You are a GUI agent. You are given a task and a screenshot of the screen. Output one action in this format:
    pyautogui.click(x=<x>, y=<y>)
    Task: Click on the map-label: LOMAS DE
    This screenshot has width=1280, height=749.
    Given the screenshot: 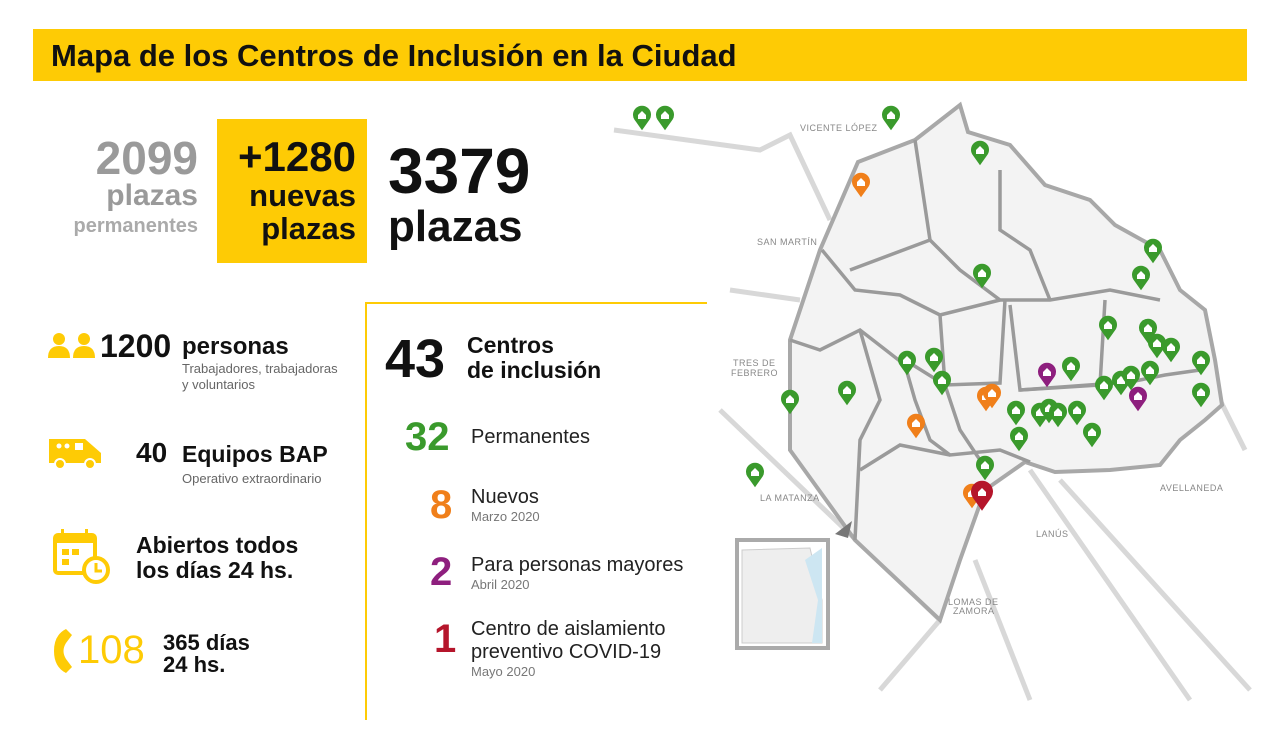 What is the action you would take?
    pyautogui.click(x=973, y=602)
    